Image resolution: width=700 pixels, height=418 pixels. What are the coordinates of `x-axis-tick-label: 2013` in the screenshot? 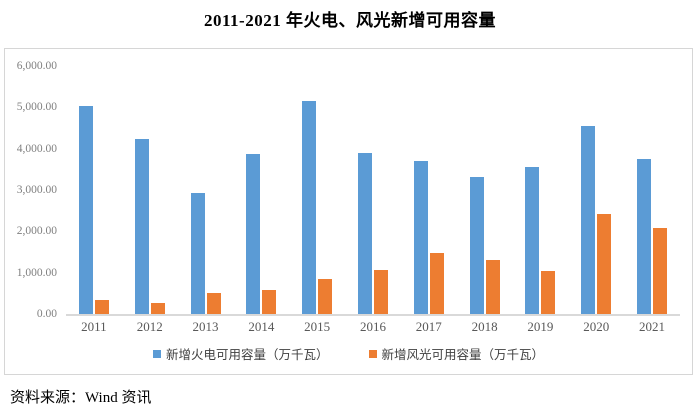 It's located at (205, 326).